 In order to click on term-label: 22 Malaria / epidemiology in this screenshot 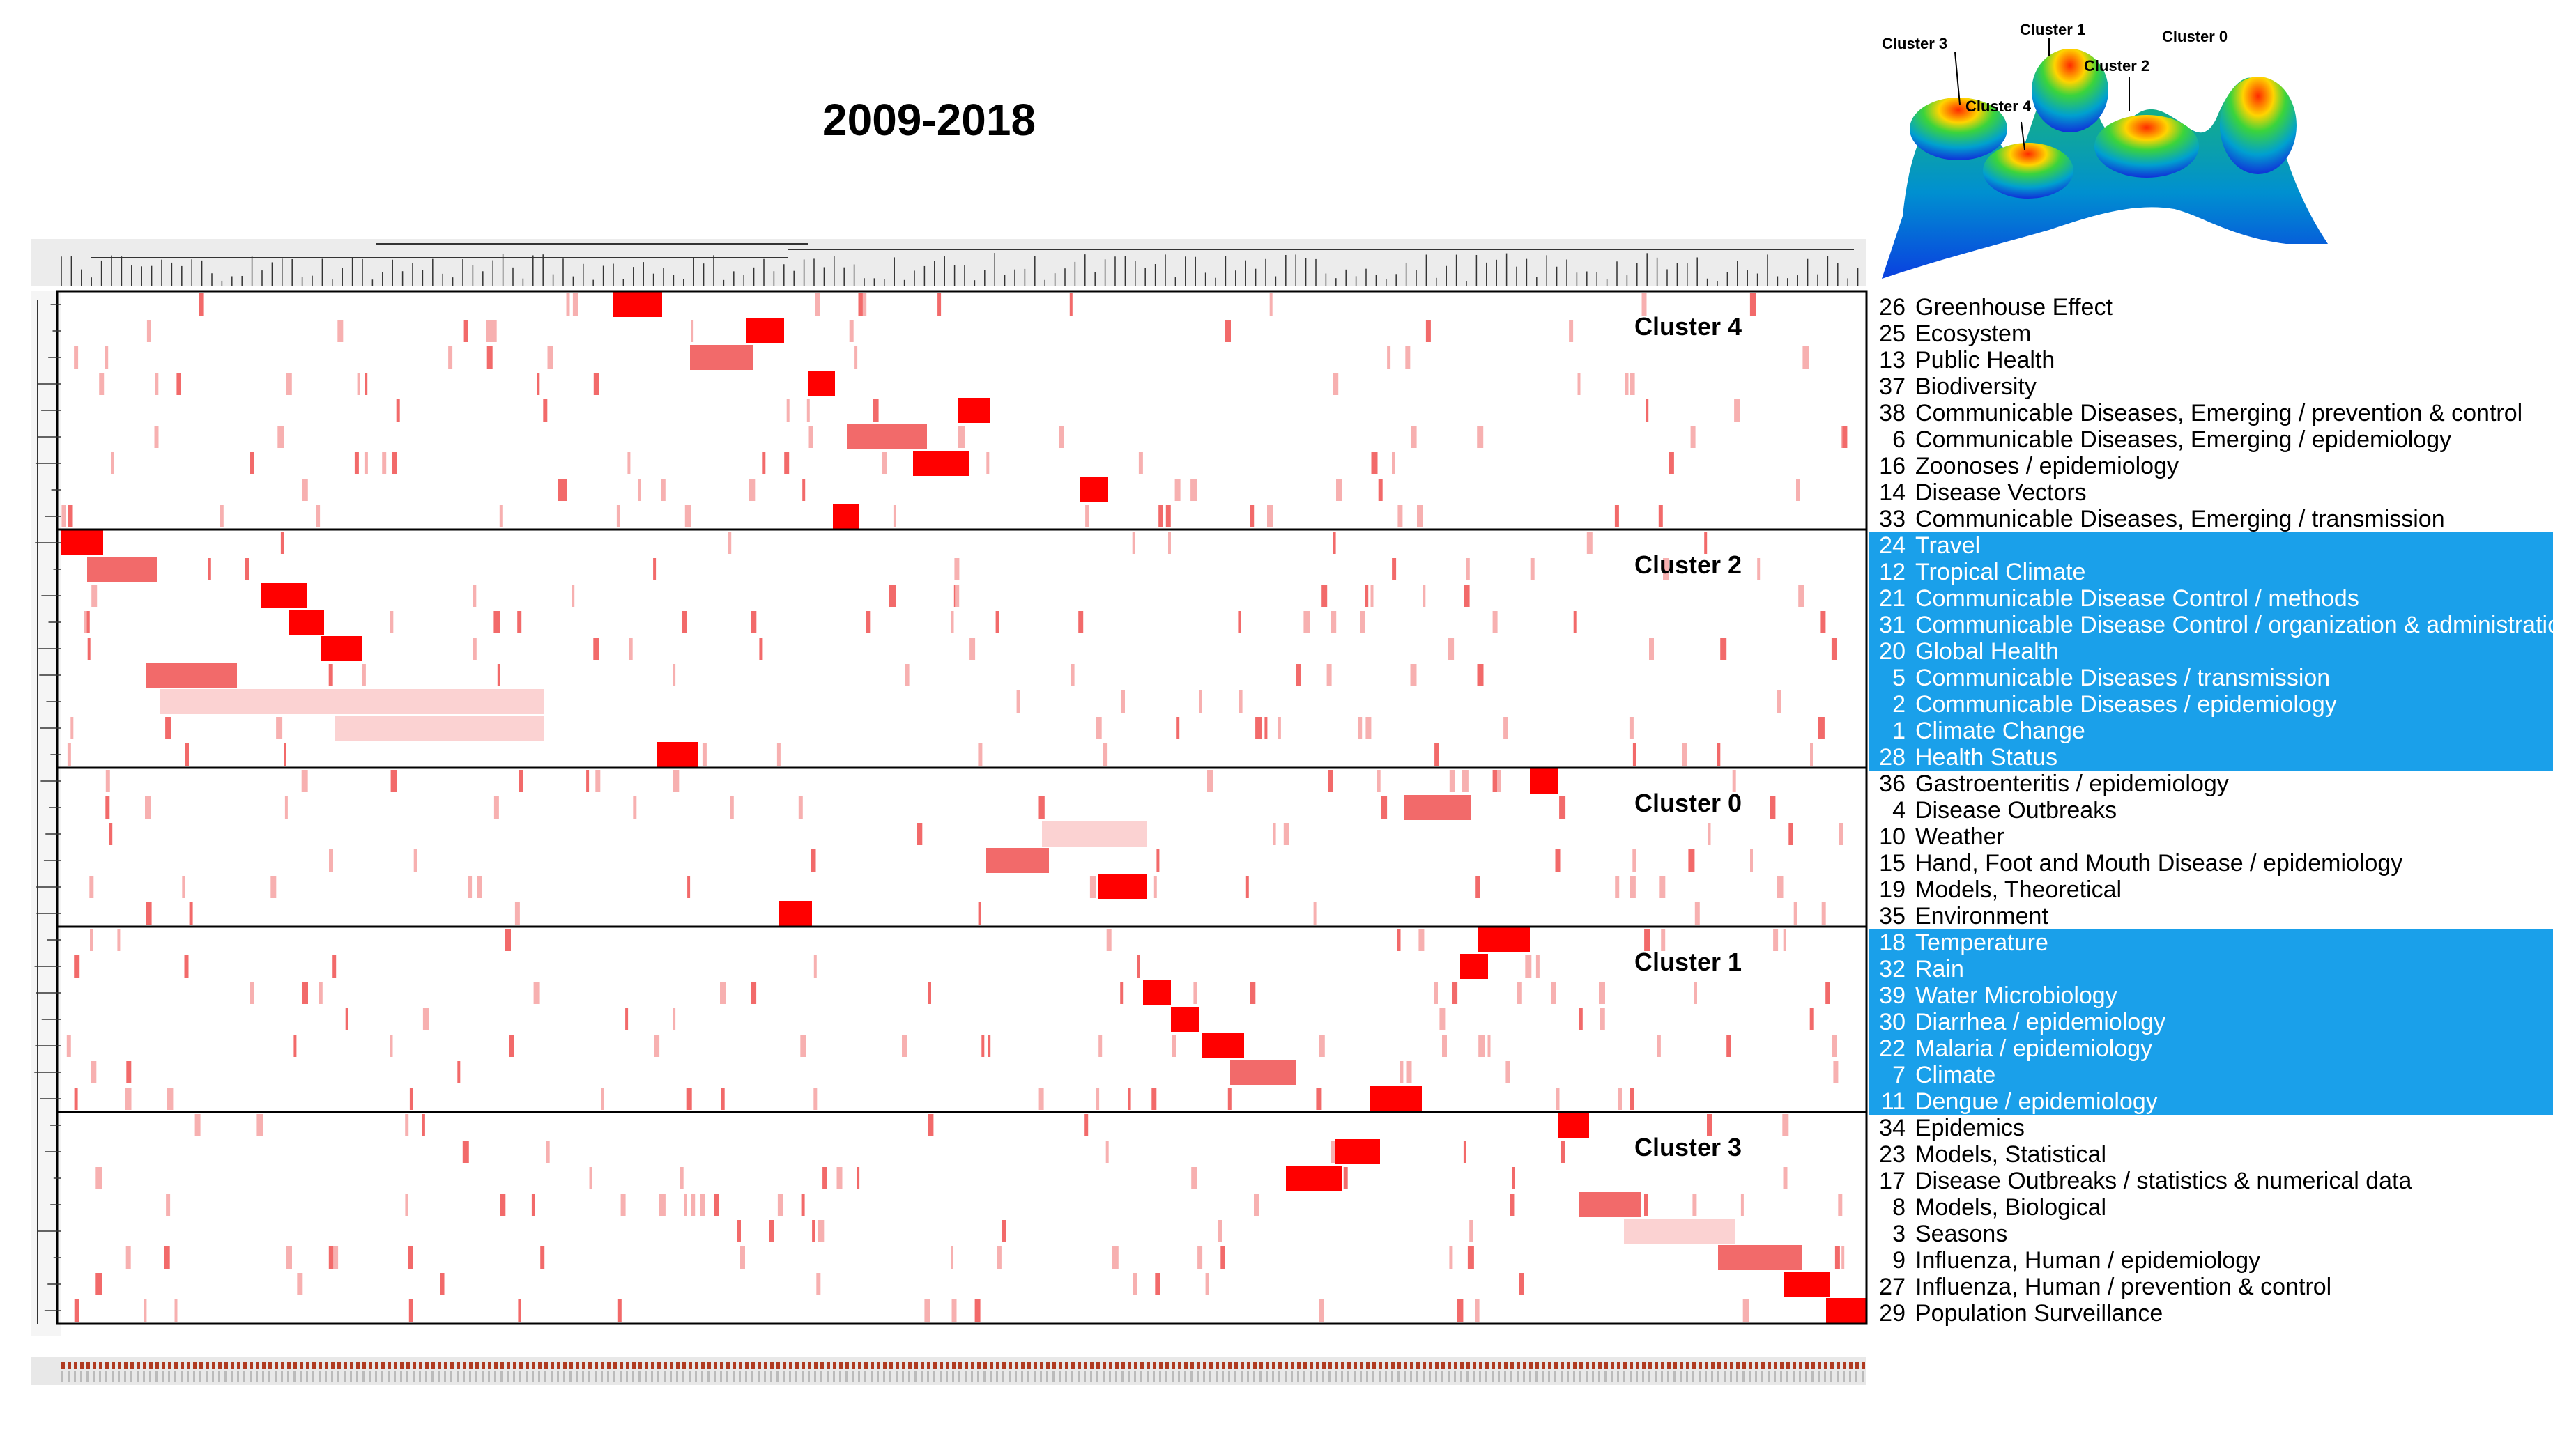, I will do `click(2010, 1048)`.